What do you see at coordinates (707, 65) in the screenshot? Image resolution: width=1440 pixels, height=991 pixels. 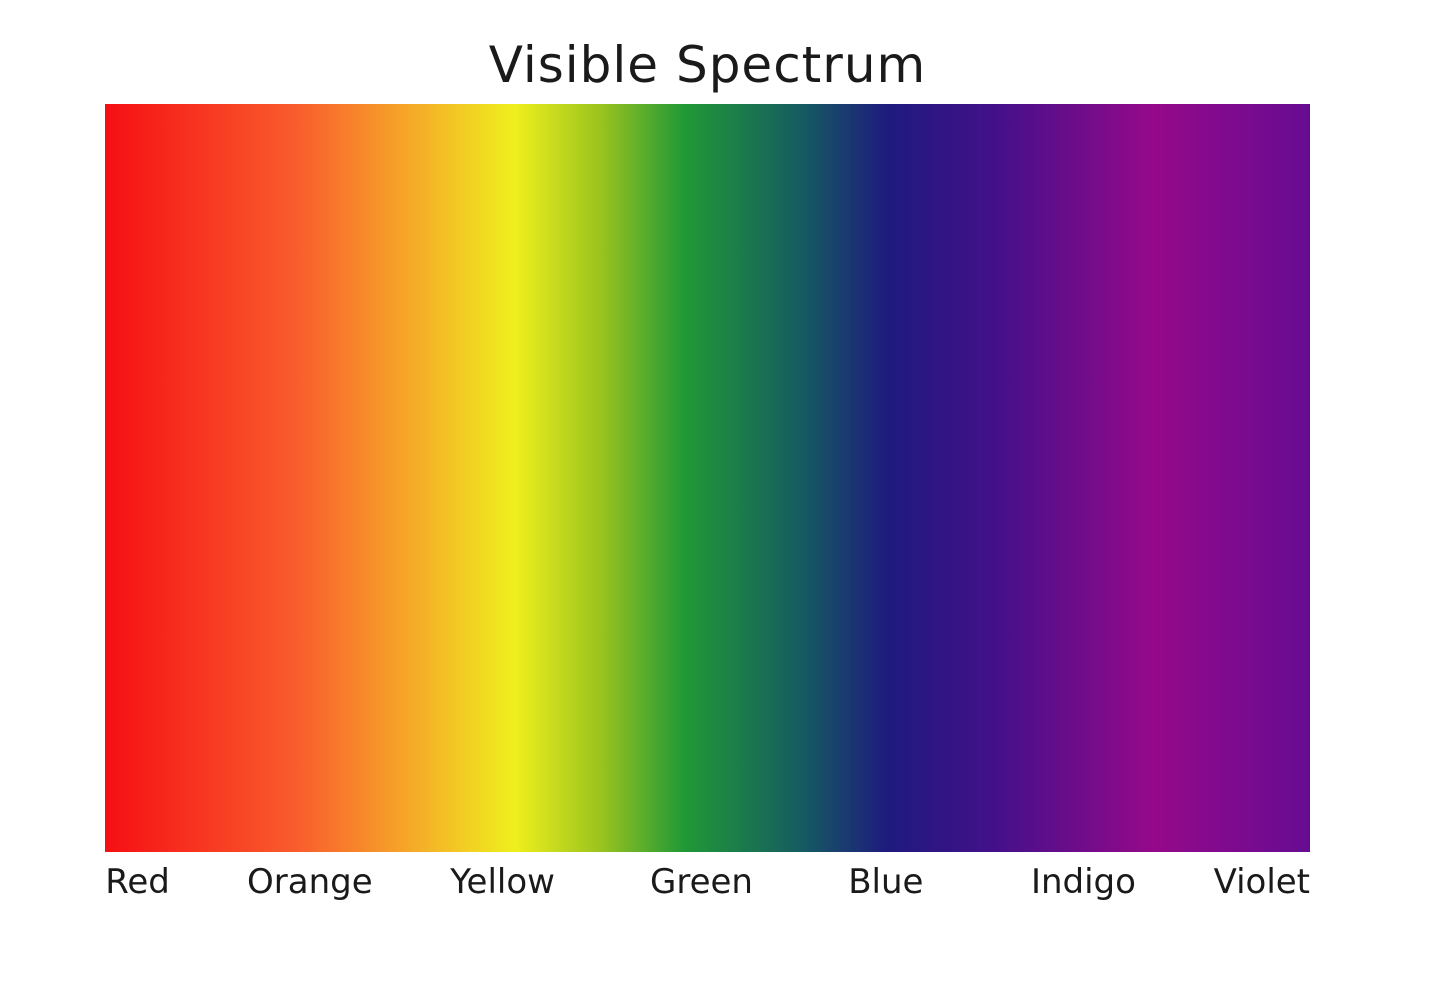 I see `figure-title: Visible Spectrum` at bounding box center [707, 65].